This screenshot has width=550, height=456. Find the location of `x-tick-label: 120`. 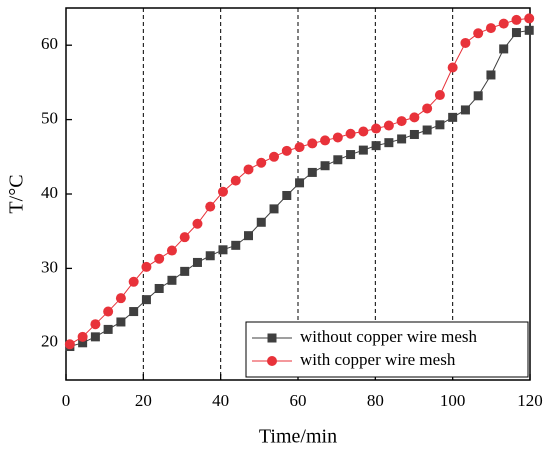

x-tick-label: 120 is located at coordinates (530, 400).